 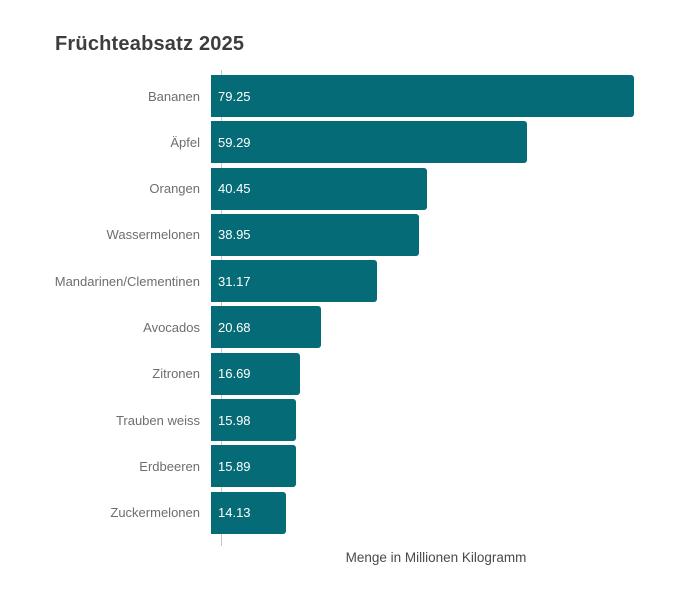 I want to click on bar-track: 16.69, so click(x=422, y=373).